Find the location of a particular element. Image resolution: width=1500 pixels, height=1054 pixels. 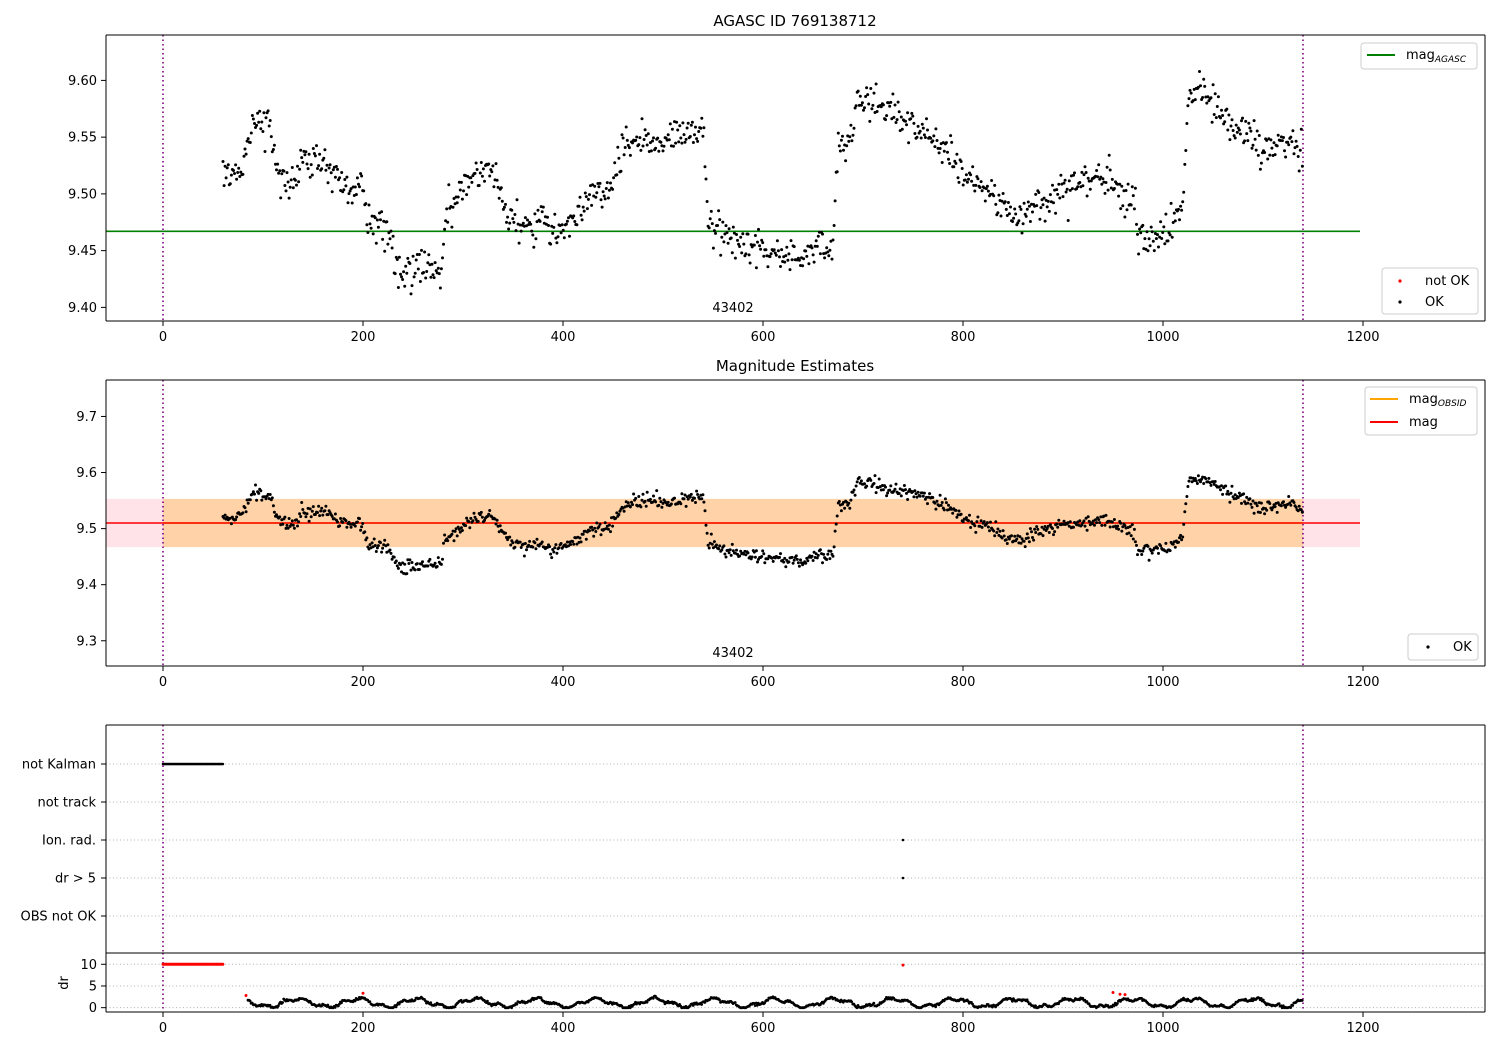

svg-text: magOBSID is located at coordinates (1438, 400).